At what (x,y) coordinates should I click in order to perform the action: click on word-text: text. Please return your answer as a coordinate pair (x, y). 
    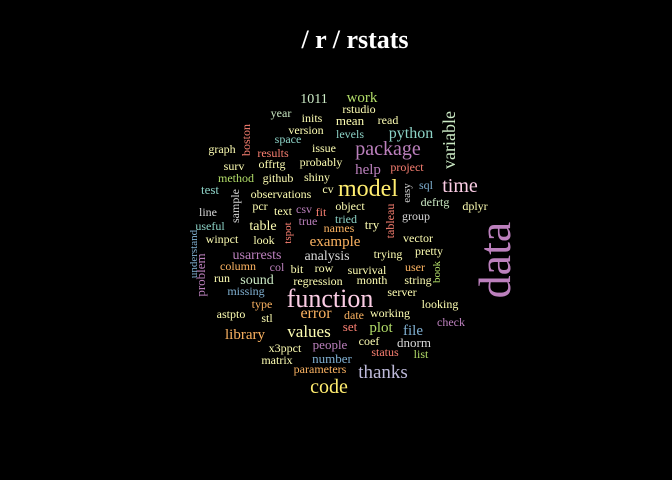
    Looking at the image, I should click on (283, 211).